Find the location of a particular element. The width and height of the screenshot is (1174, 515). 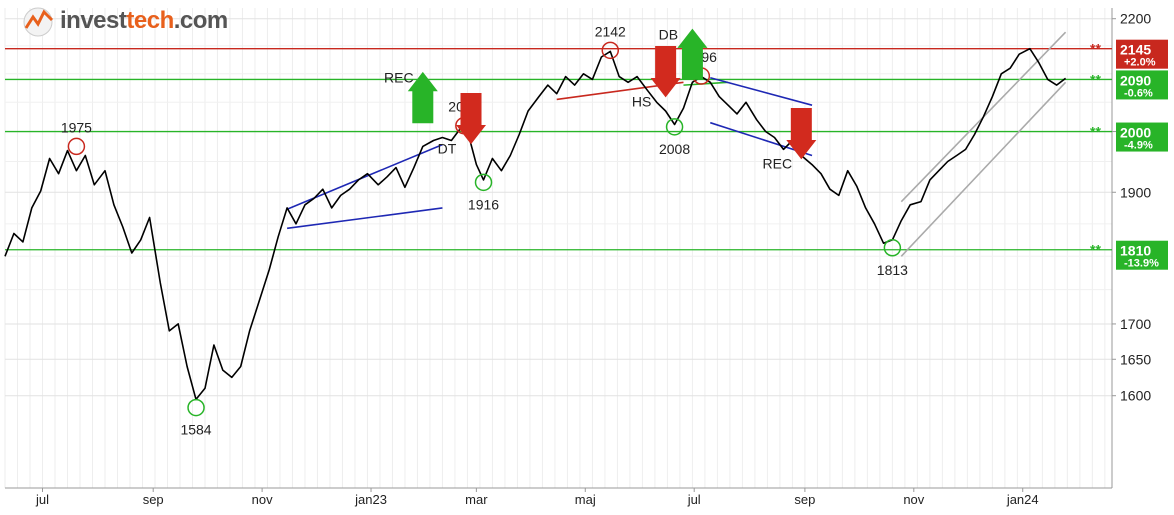

level-change: -0.6% is located at coordinates (1138, 93).